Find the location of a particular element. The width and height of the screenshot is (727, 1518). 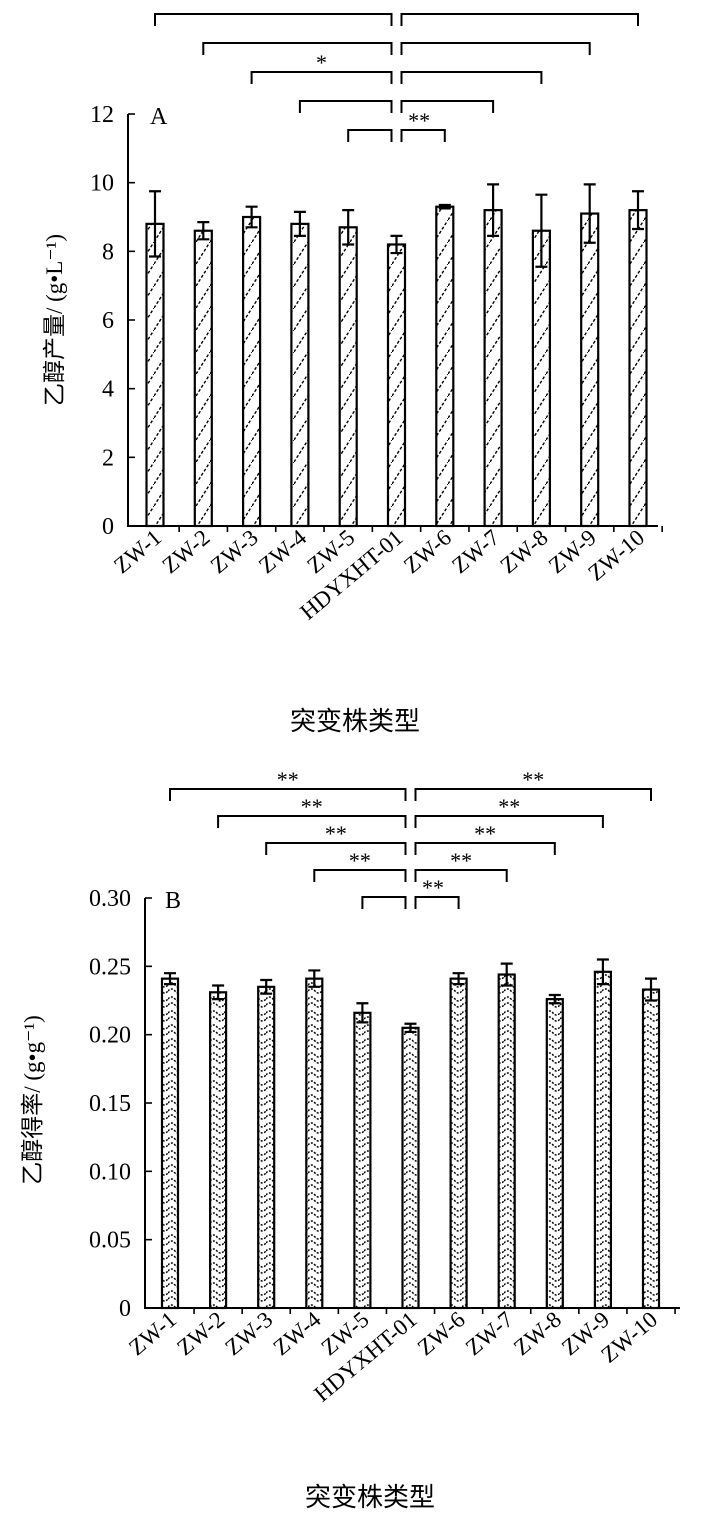

y-tick-label-b: 0.05 is located at coordinates (110, 1241).